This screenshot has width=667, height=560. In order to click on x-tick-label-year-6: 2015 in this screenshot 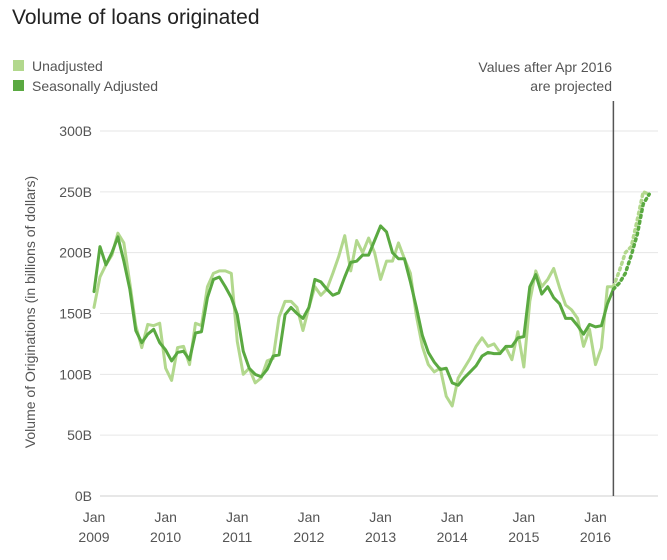, I will do `click(523, 537)`.